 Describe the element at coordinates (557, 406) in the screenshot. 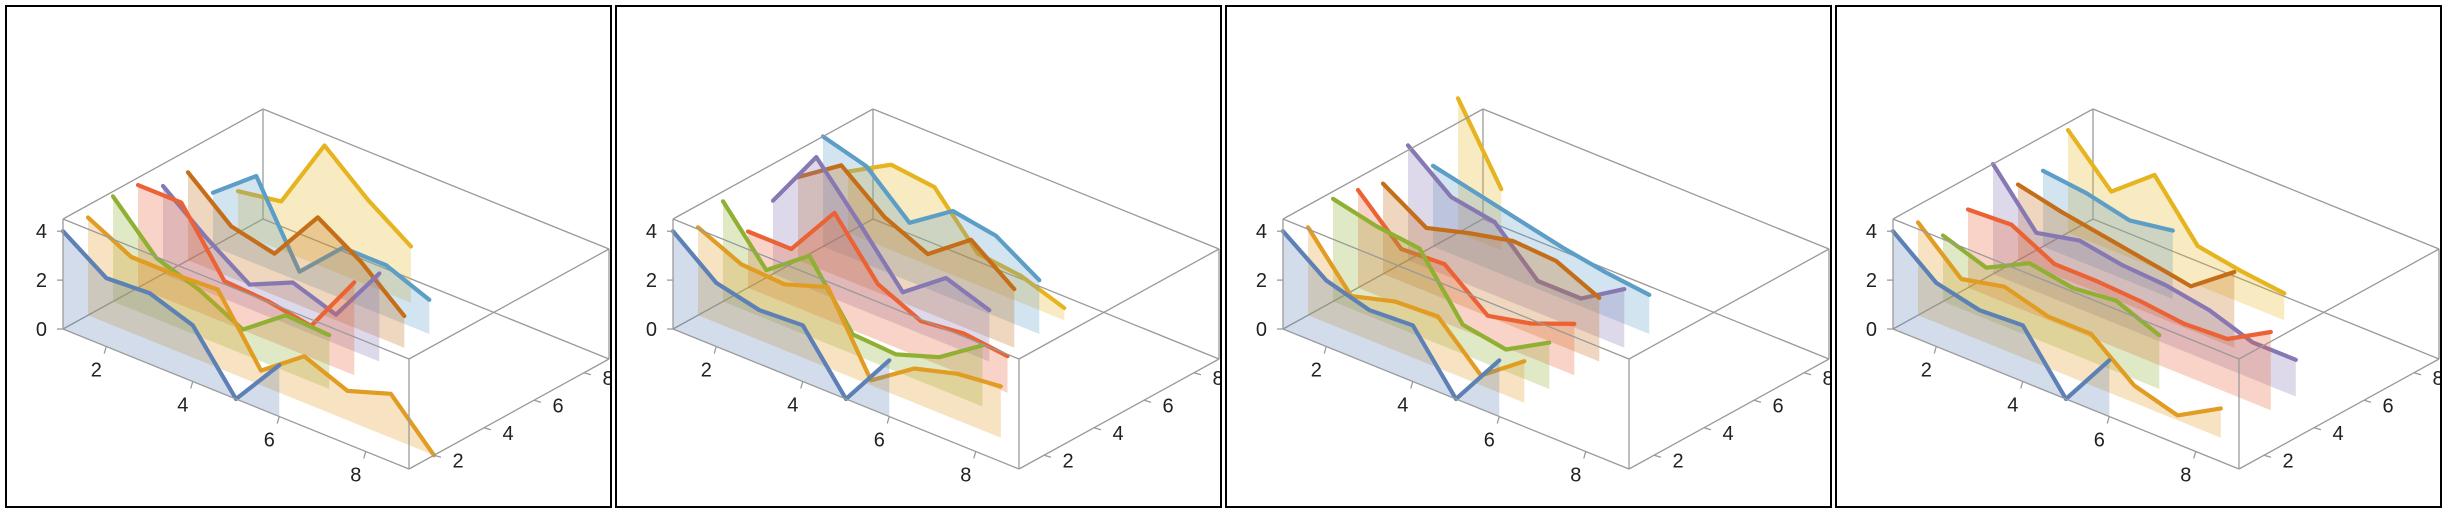

I see `y-tick-label: 6` at that location.